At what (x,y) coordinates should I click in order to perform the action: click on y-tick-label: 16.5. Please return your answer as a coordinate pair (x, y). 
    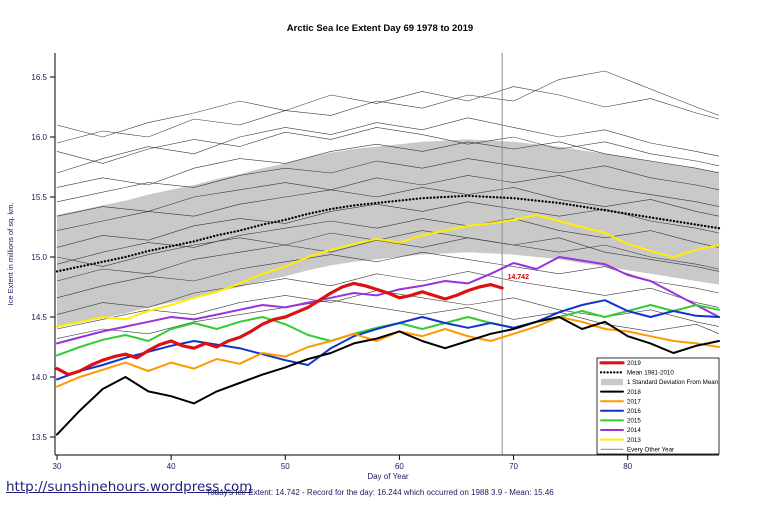
    Looking at the image, I should click on (39, 77).